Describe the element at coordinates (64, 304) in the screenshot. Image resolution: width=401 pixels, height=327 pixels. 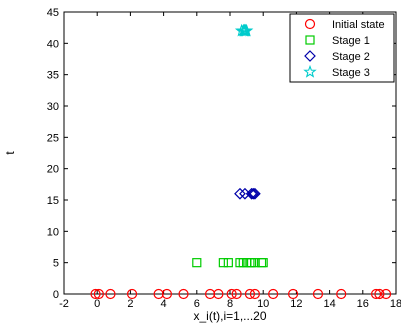
I see `x-tick-label: -2` at that location.